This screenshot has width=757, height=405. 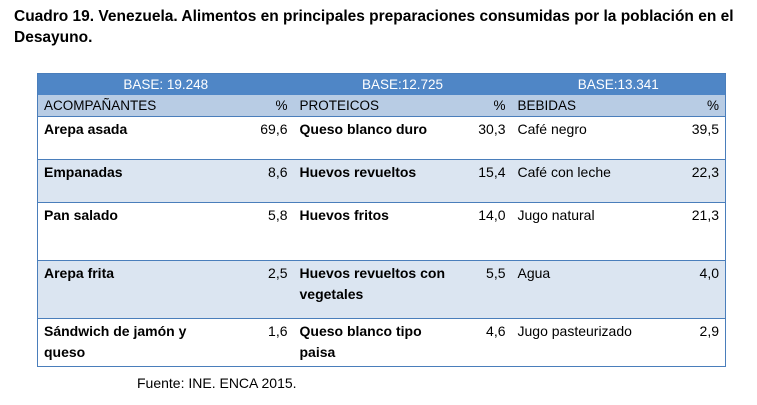 I want to click on acompanante-cell: Sándwich de jamón y queso, so click(x=134, y=342).